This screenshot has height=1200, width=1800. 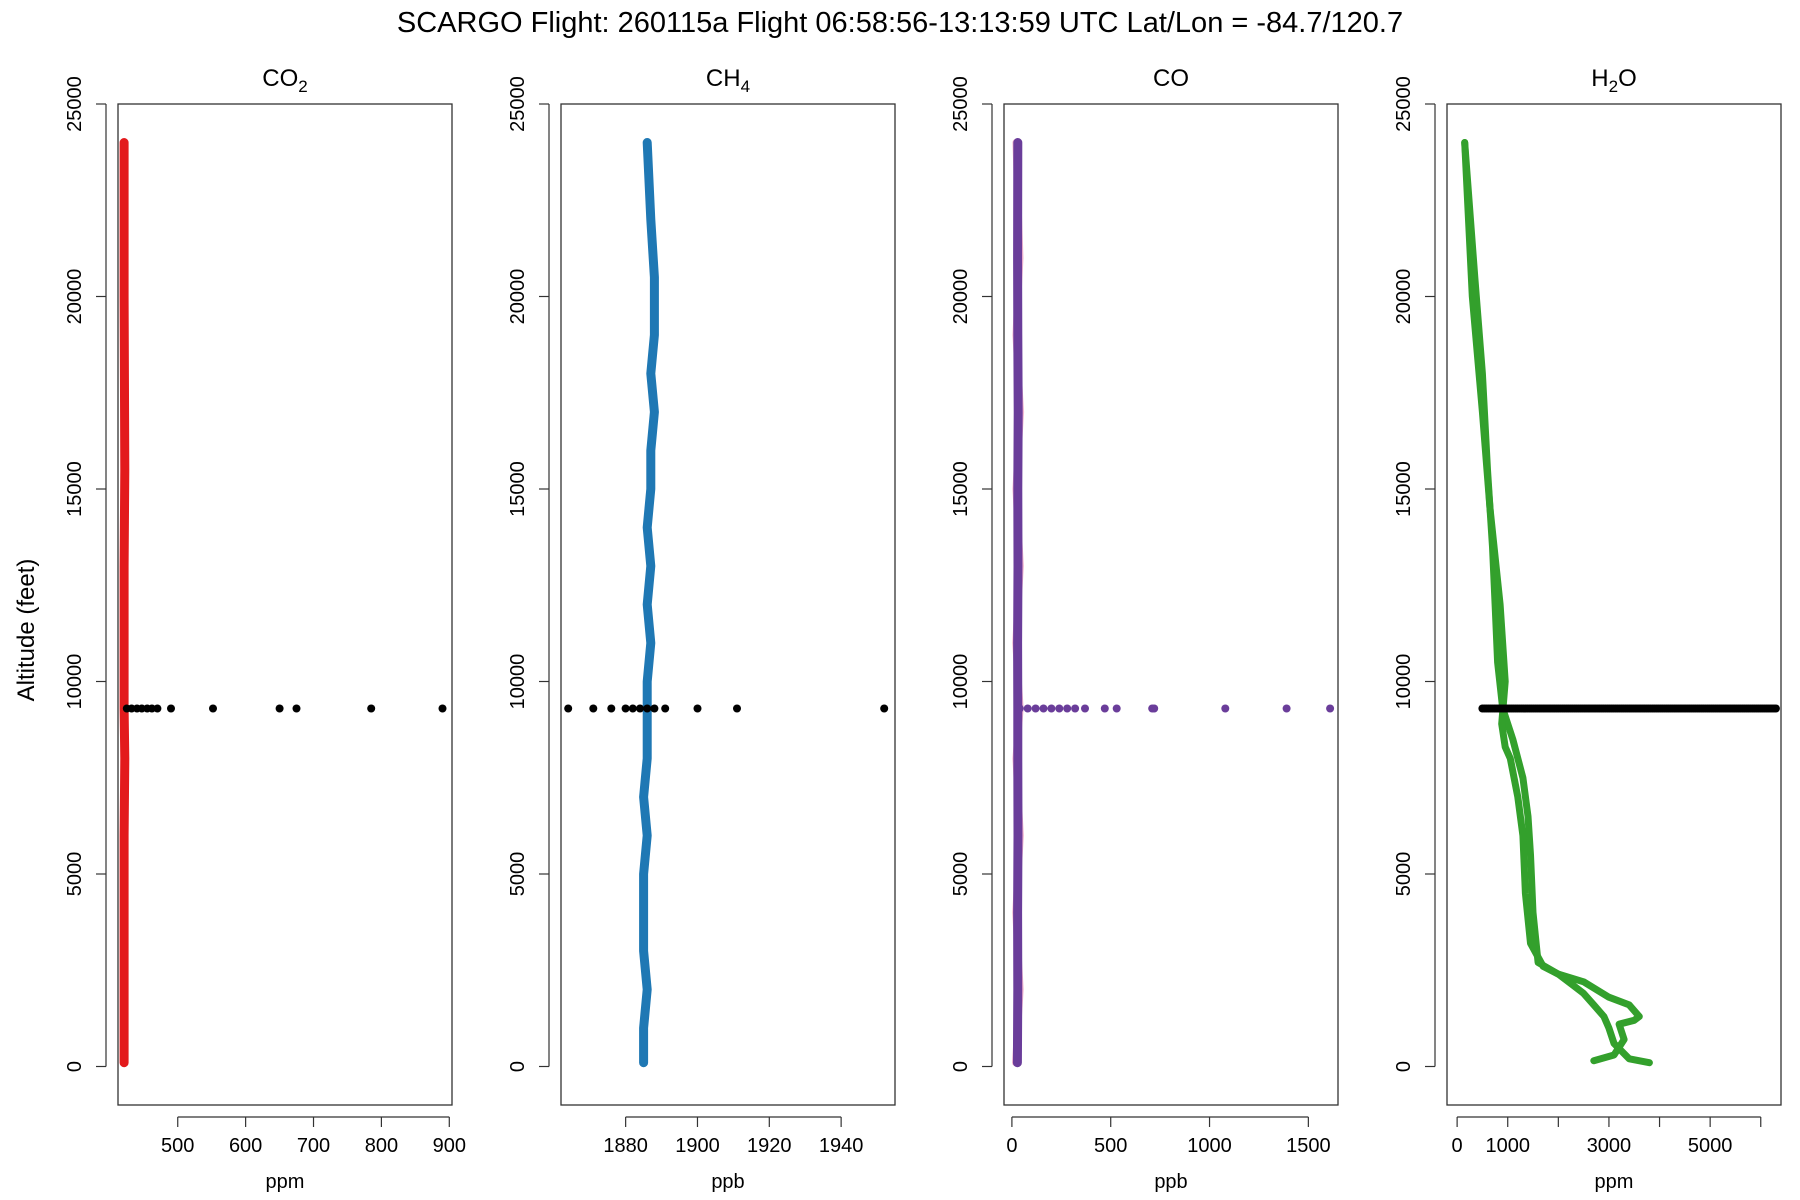 I want to click on x-tick-label: 3000, so click(x=1609, y=1146).